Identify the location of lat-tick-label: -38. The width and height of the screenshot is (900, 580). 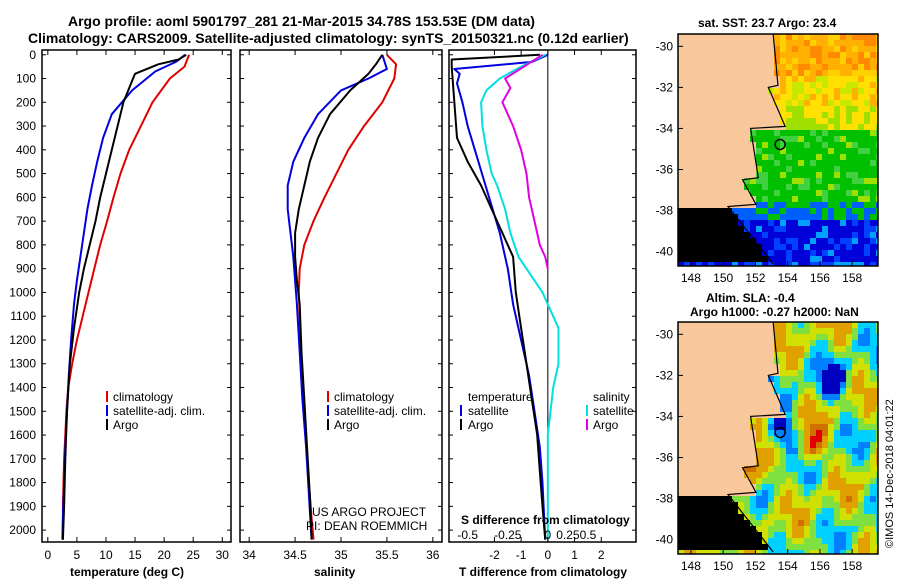
(665, 499).